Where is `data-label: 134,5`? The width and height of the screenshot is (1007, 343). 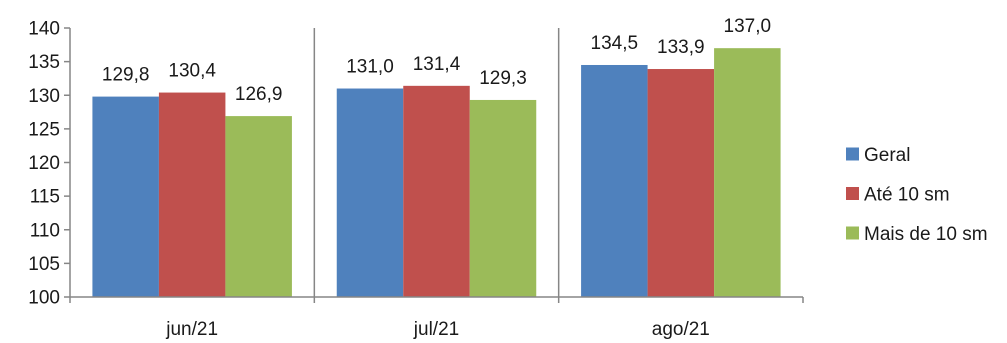
data-label: 134,5 is located at coordinates (615, 43).